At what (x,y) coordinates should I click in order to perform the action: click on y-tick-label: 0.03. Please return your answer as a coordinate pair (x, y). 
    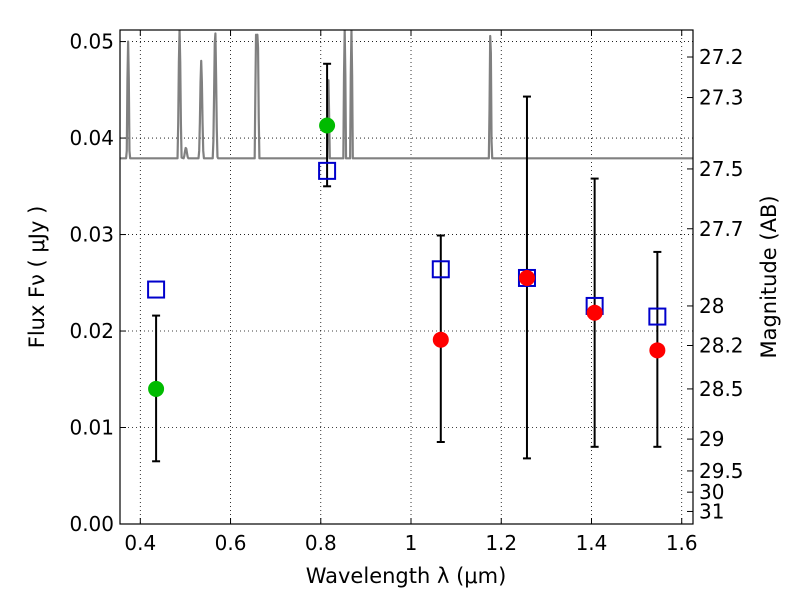
    Looking at the image, I should click on (91, 235).